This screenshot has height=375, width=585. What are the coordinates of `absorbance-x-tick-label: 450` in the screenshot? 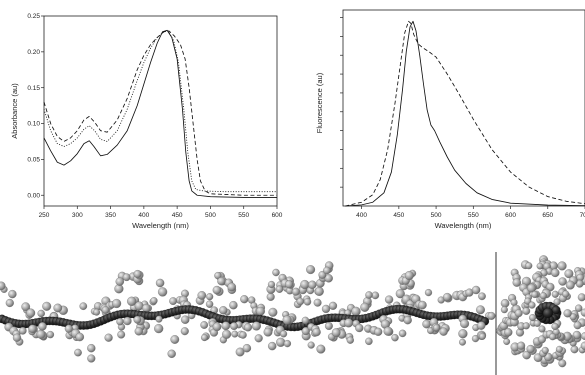 It's located at (177, 215).